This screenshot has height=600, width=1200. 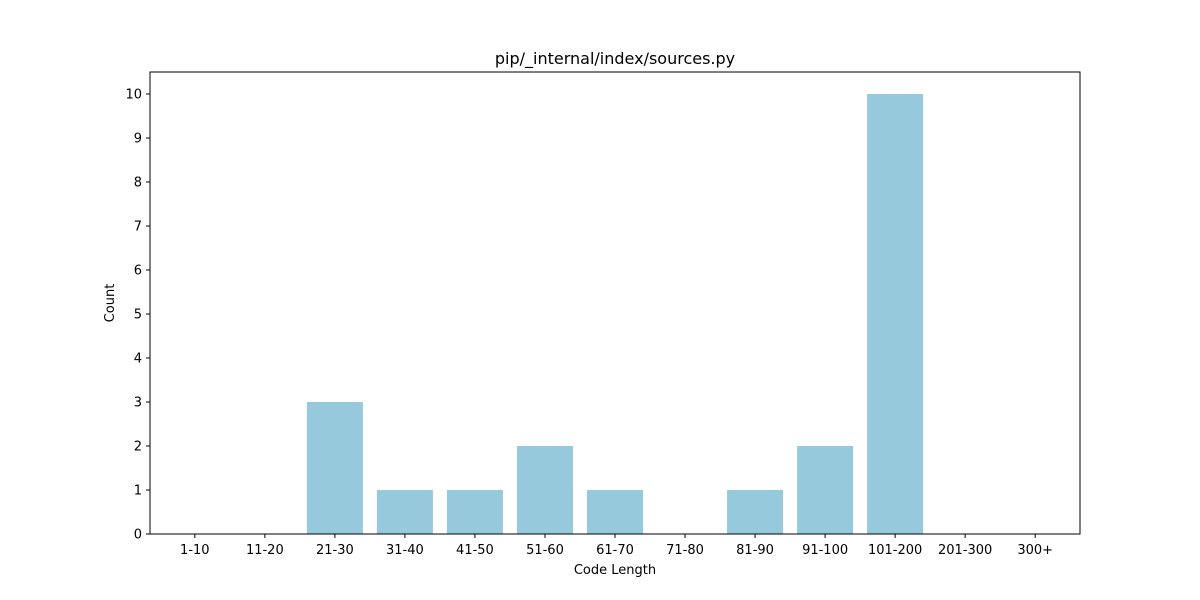 I want to click on x-tick-label: 51-60, so click(x=545, y=550).